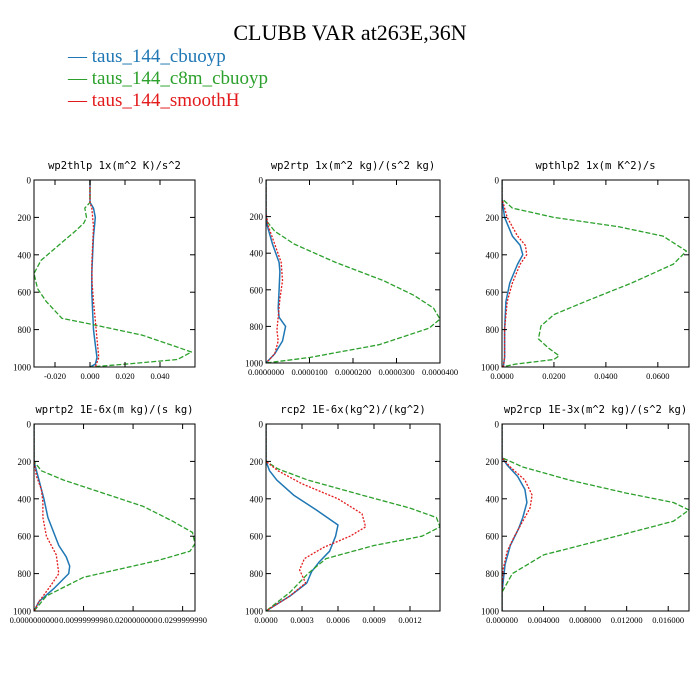 The width and height of the screenshot is (700, 700). I want to click on x-tick-label: 0.0000100, so click(309, 372).